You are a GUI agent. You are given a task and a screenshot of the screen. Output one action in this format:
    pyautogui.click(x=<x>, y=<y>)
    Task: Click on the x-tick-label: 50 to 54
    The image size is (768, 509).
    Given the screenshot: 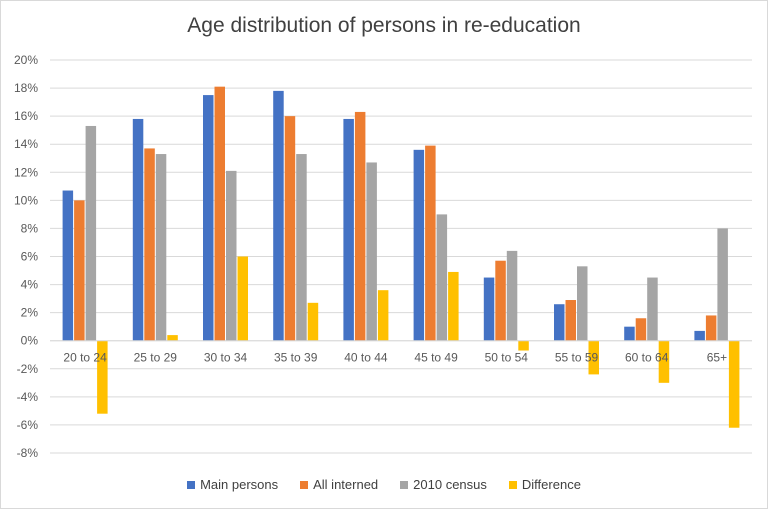 What is the action you would take?
    pyautogui.click(x=507, y=358)
    